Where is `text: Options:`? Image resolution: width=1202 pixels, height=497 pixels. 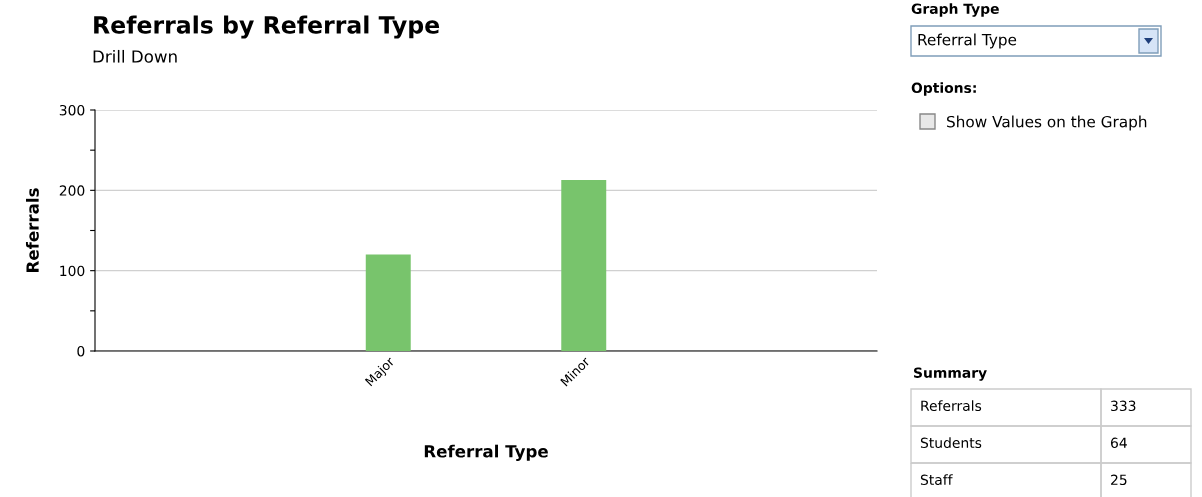 text: Options: is located at coordinates (943, 89).